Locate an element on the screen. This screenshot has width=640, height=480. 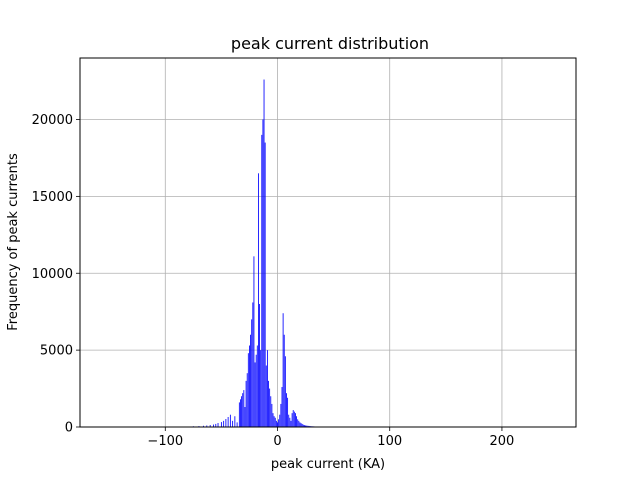
chart-title: peak current distribution is located at coordinates (330, 43).